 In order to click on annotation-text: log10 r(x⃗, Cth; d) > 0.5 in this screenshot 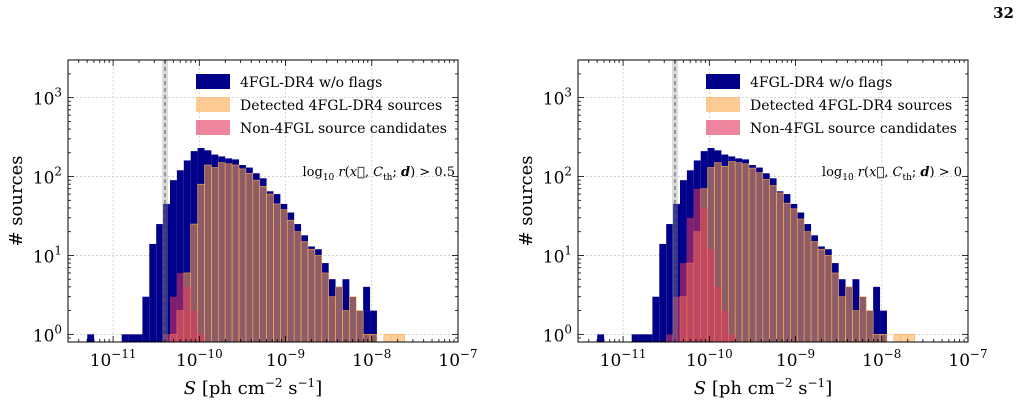, I will do `click(379, 174)`.